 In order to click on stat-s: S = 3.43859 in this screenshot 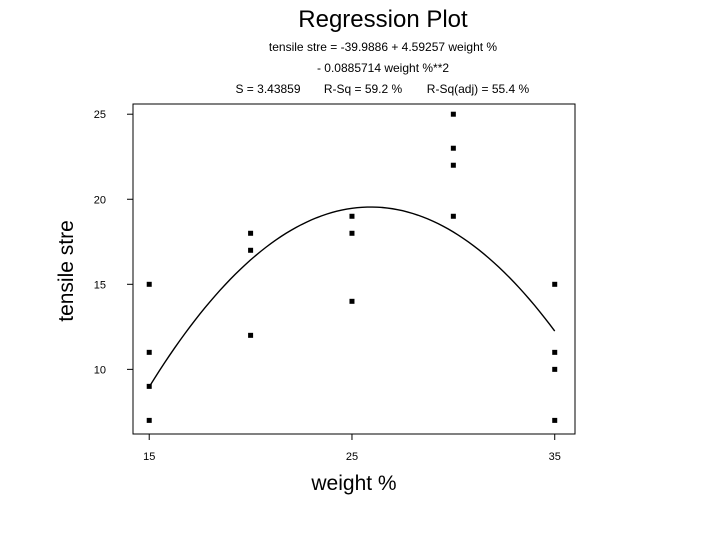, I will do `click(267, 89)`.